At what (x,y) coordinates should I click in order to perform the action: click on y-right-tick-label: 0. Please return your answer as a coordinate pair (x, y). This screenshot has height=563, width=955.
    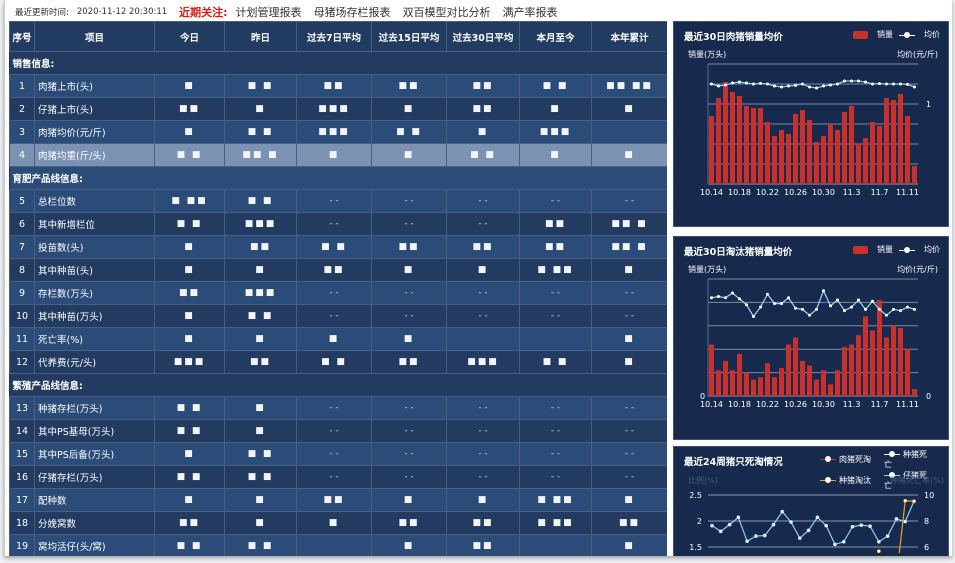
    Looking at the image, I should click on (928, 396).